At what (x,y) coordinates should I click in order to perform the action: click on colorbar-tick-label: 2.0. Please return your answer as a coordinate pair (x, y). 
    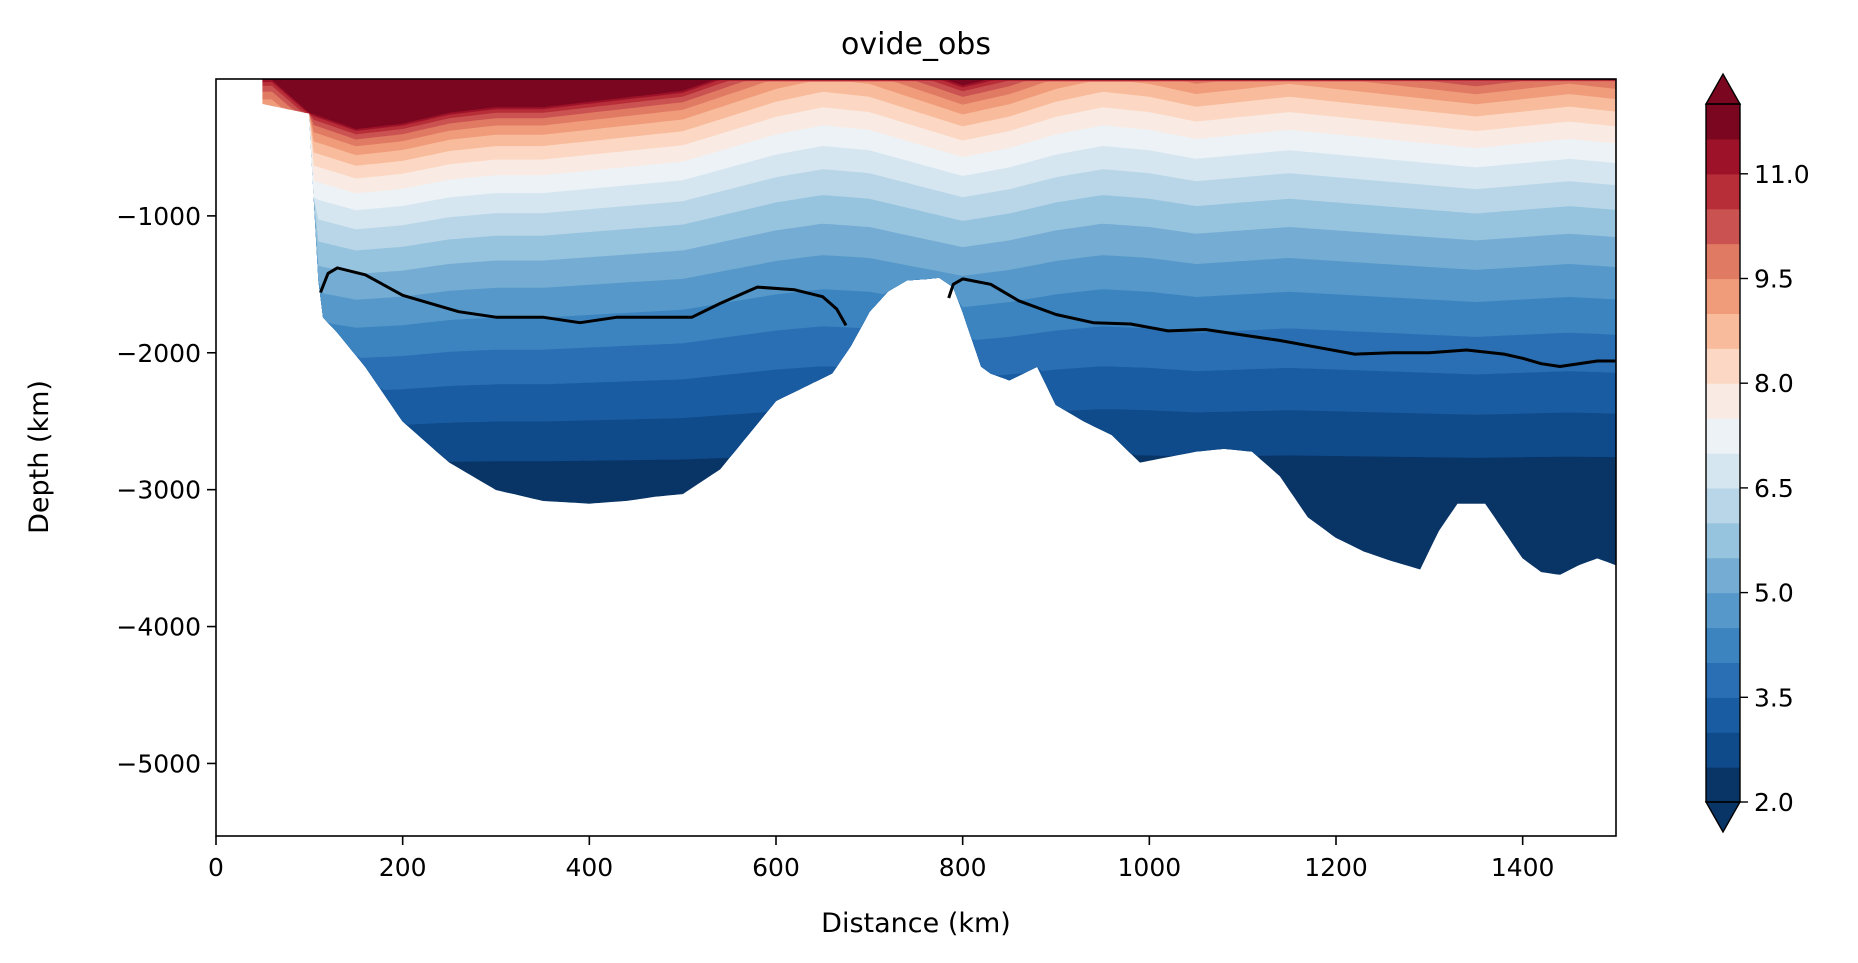
    Looking at the image, I should click on (1774, 802).